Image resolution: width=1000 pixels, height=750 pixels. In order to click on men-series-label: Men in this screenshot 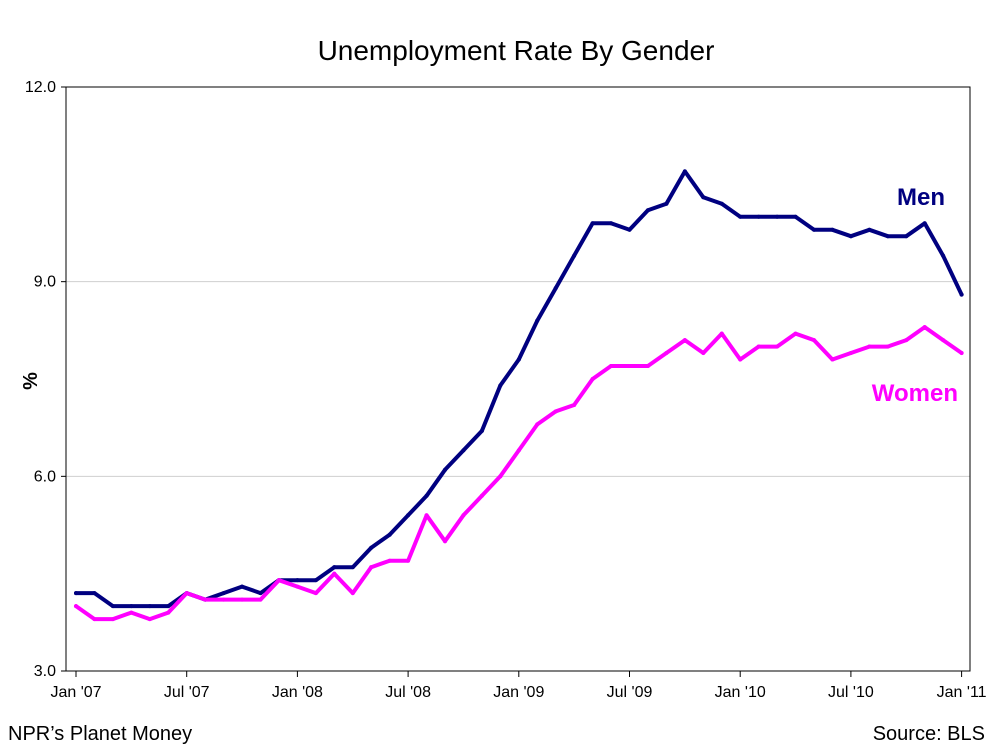, I will do `click(921, 197)`.